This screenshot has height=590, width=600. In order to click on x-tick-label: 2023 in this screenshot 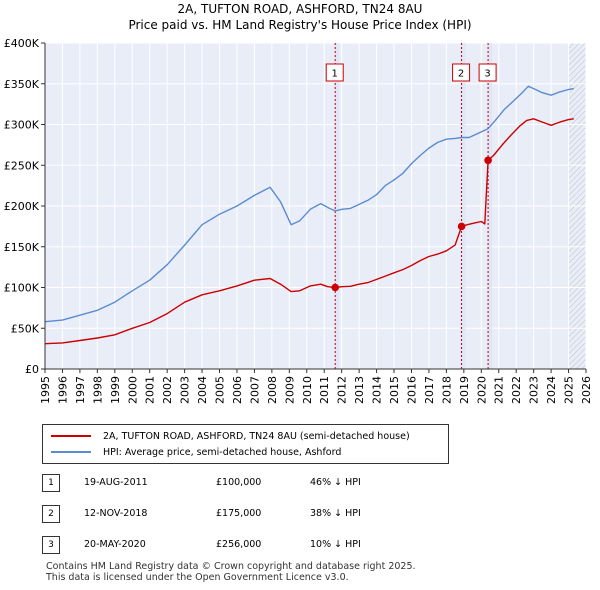, I will do `click(534, 390)`.